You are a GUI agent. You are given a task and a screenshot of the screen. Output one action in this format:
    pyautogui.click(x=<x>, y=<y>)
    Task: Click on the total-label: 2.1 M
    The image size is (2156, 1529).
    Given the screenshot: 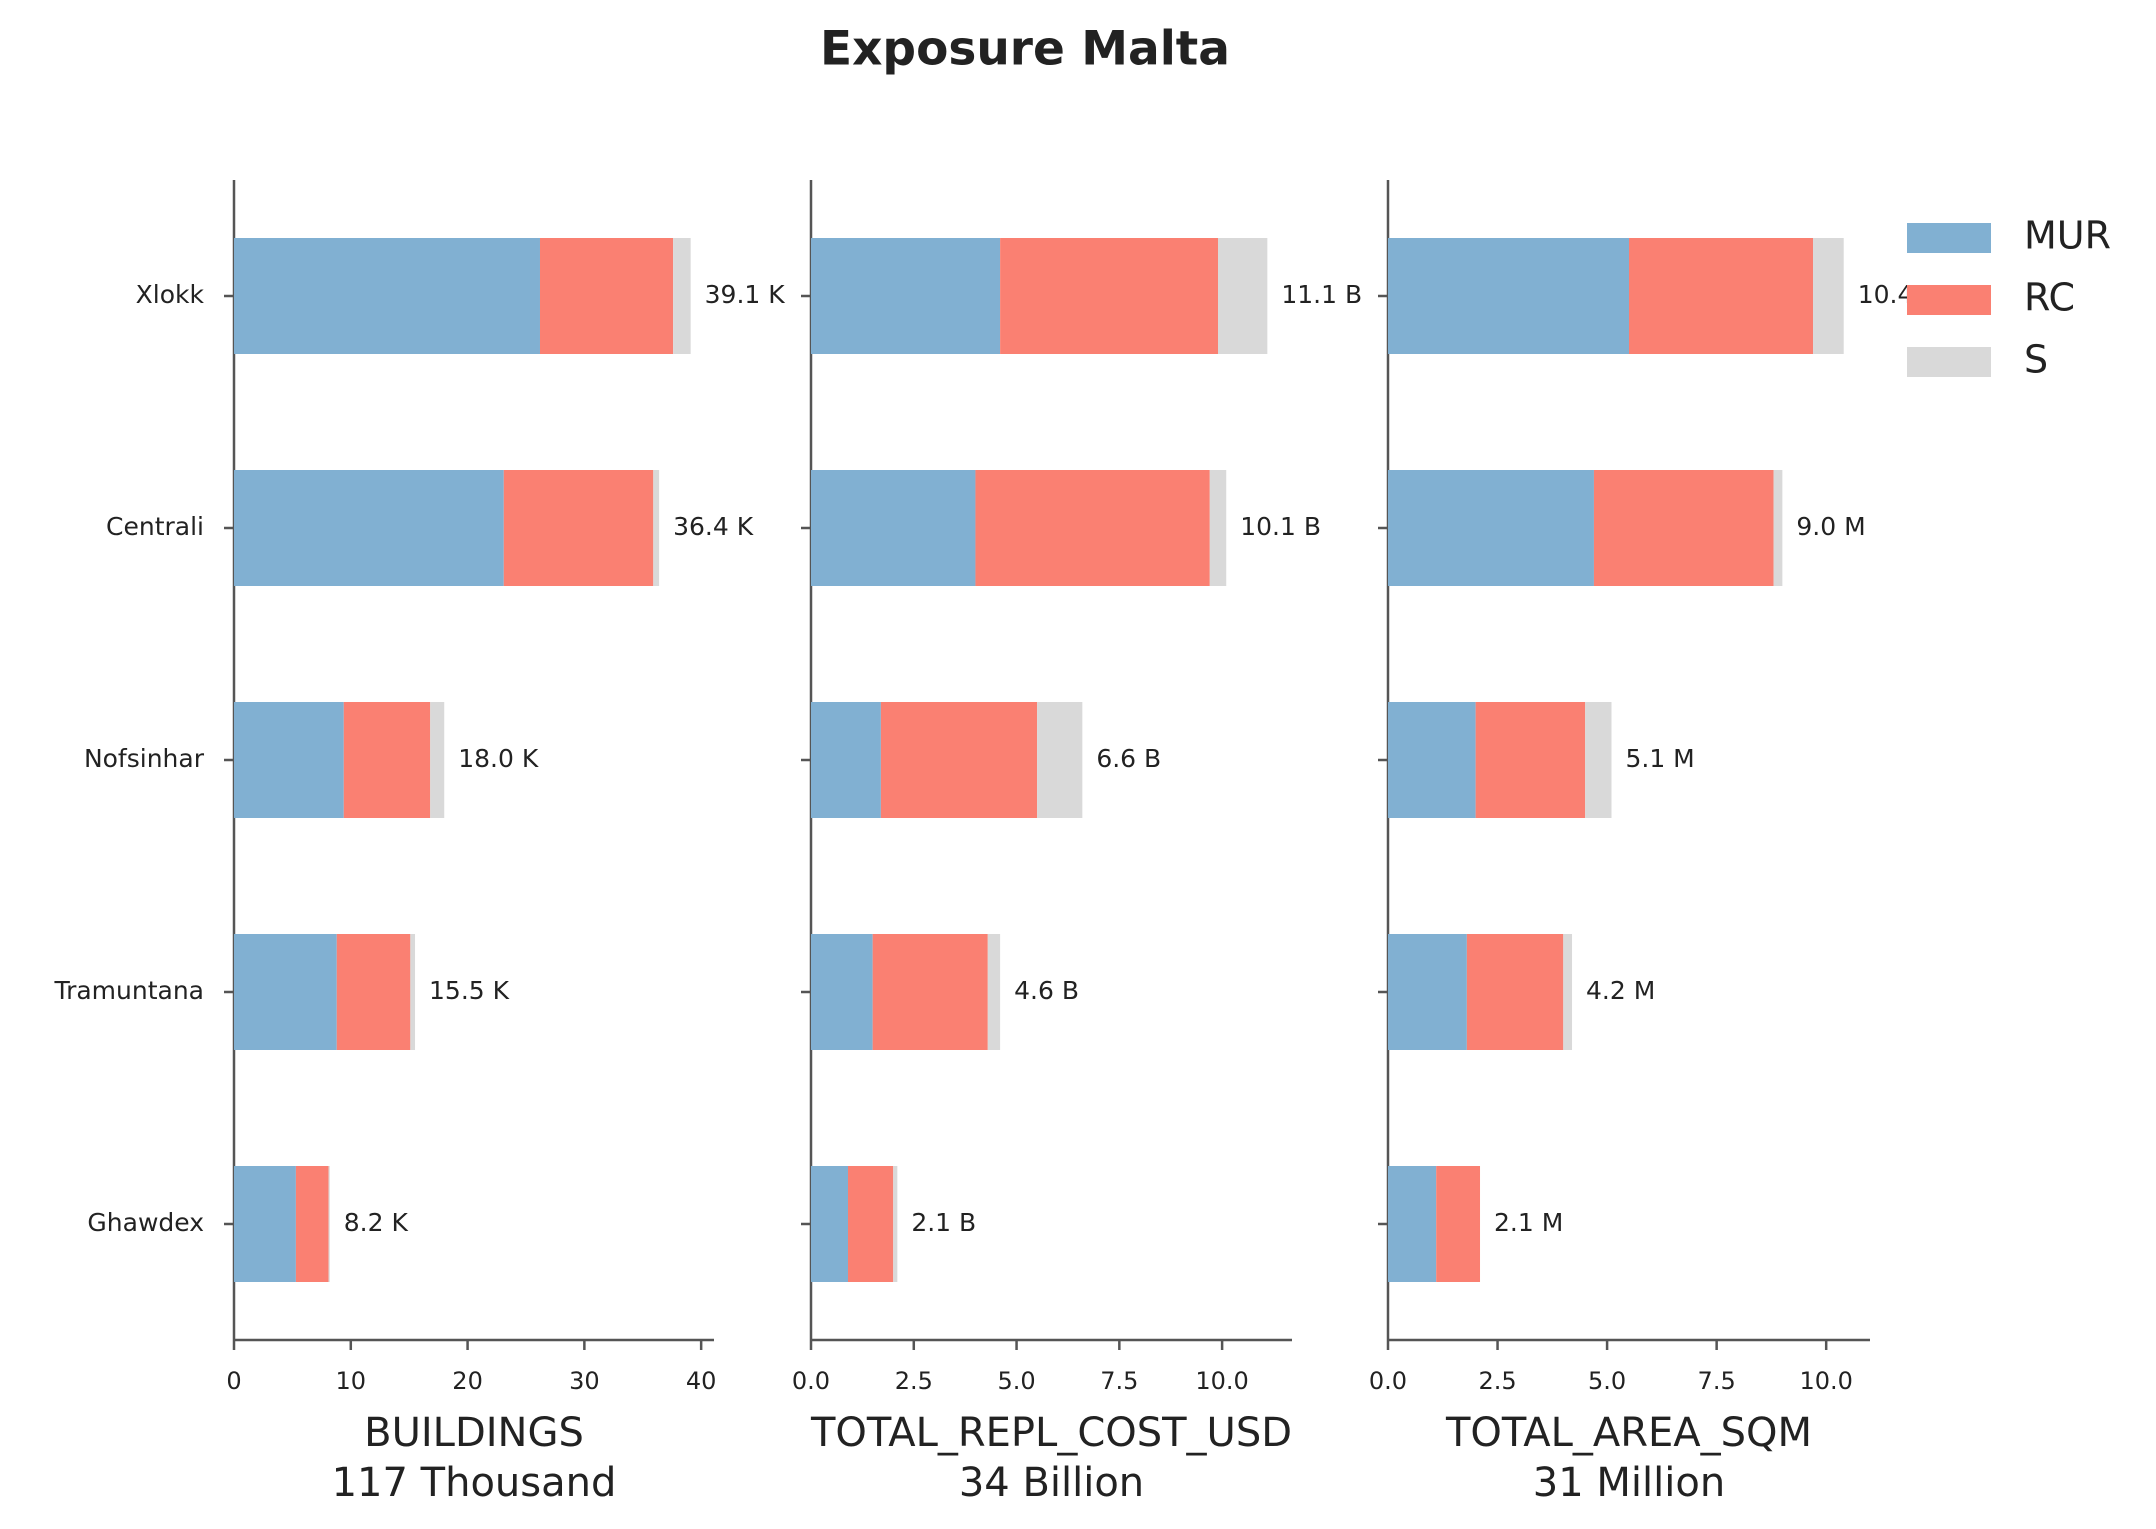 What is the action you would take?
    pyautogui.click(x=1528, y=1222)
    